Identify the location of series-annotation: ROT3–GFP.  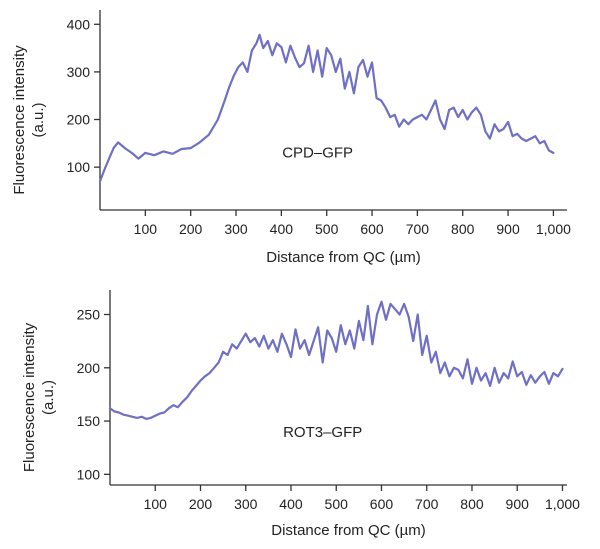
(322, 432).